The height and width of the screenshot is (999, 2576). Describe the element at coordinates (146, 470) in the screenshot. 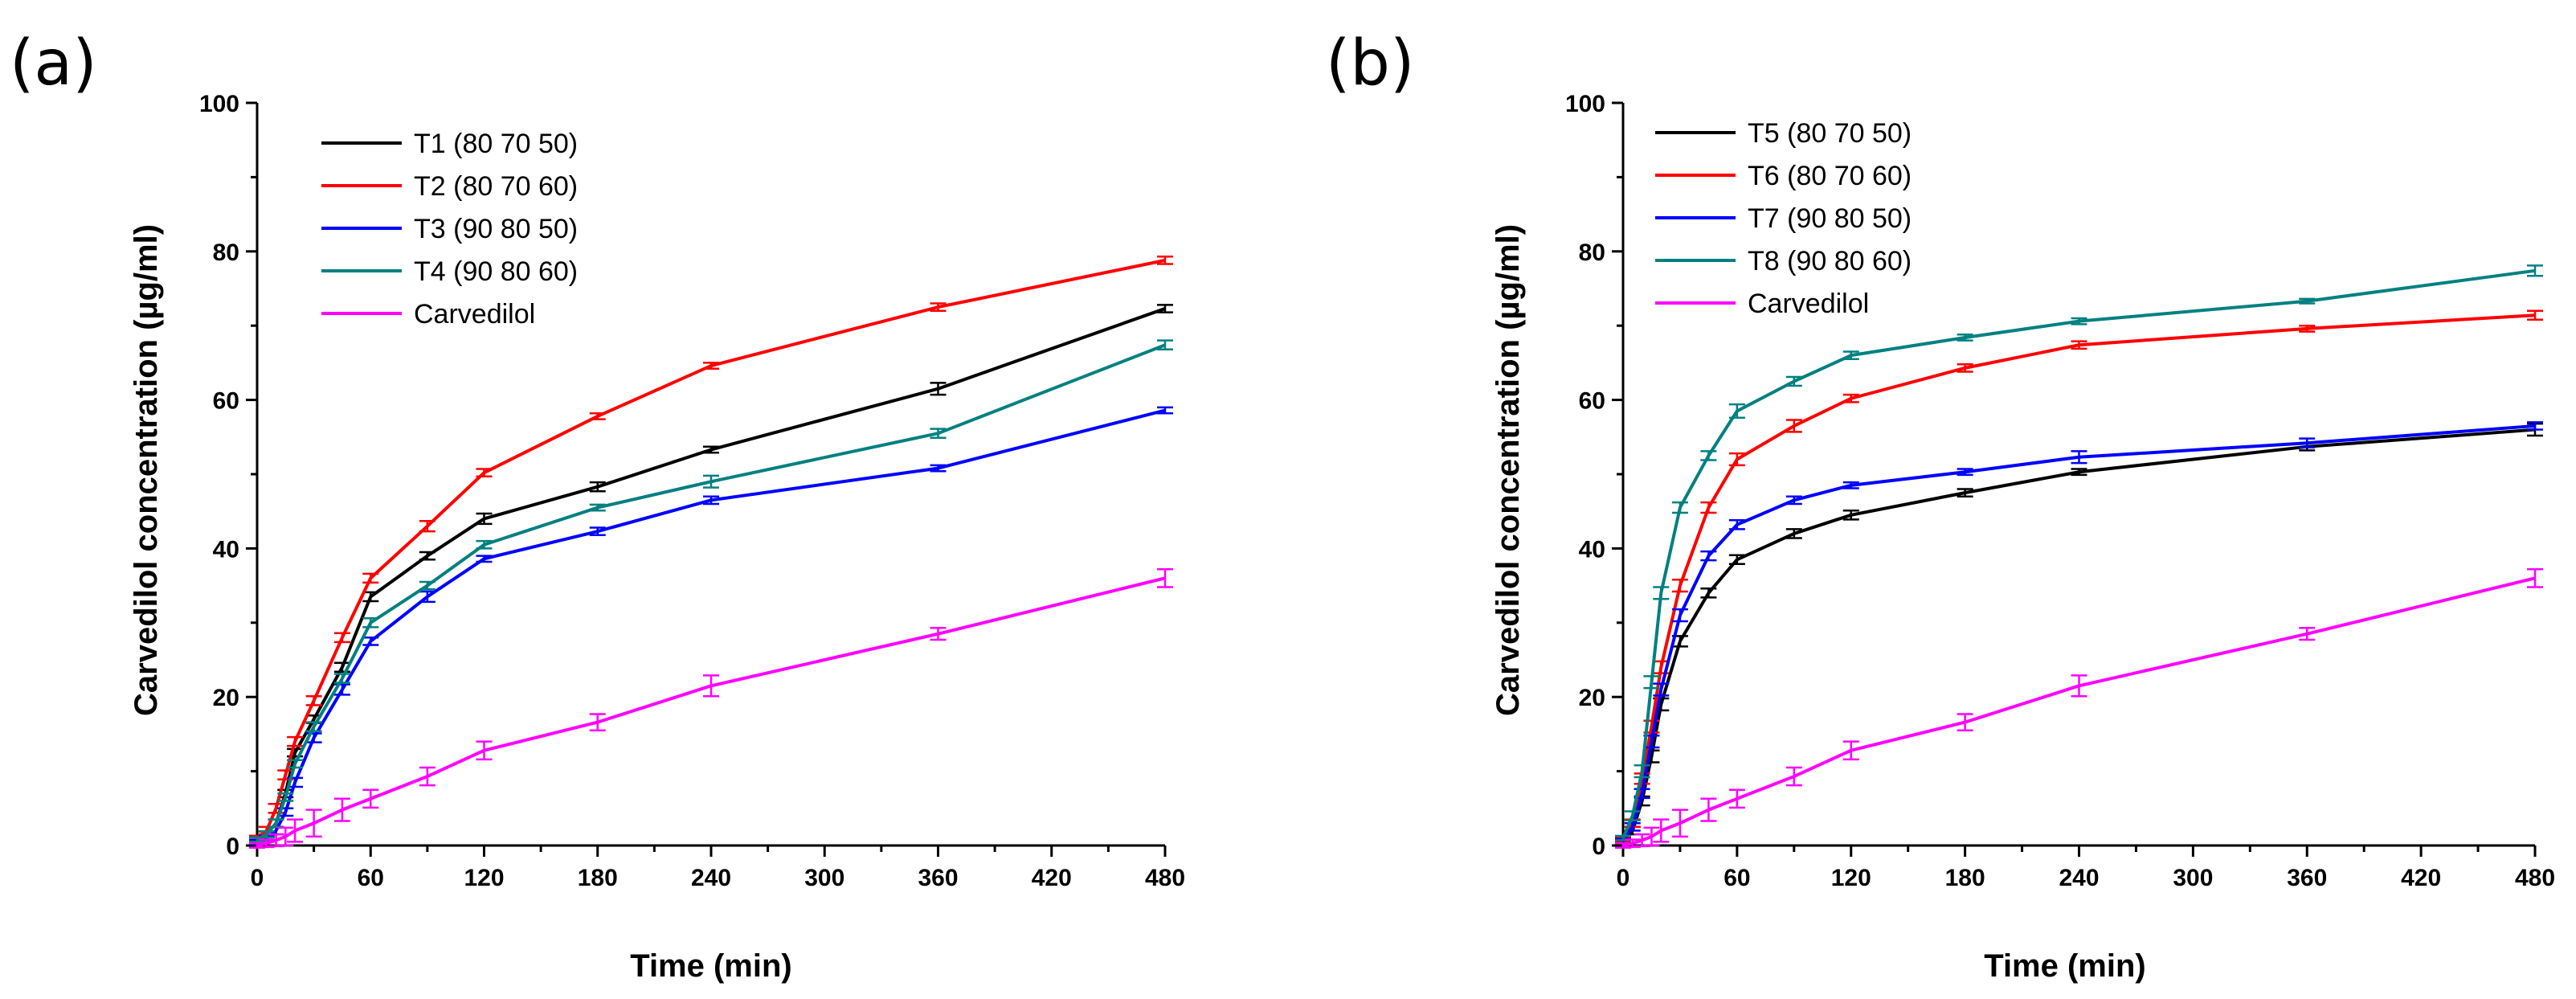

I see `y-axis-label-a: Carvedilol concentration (µg/ml)` at that location.